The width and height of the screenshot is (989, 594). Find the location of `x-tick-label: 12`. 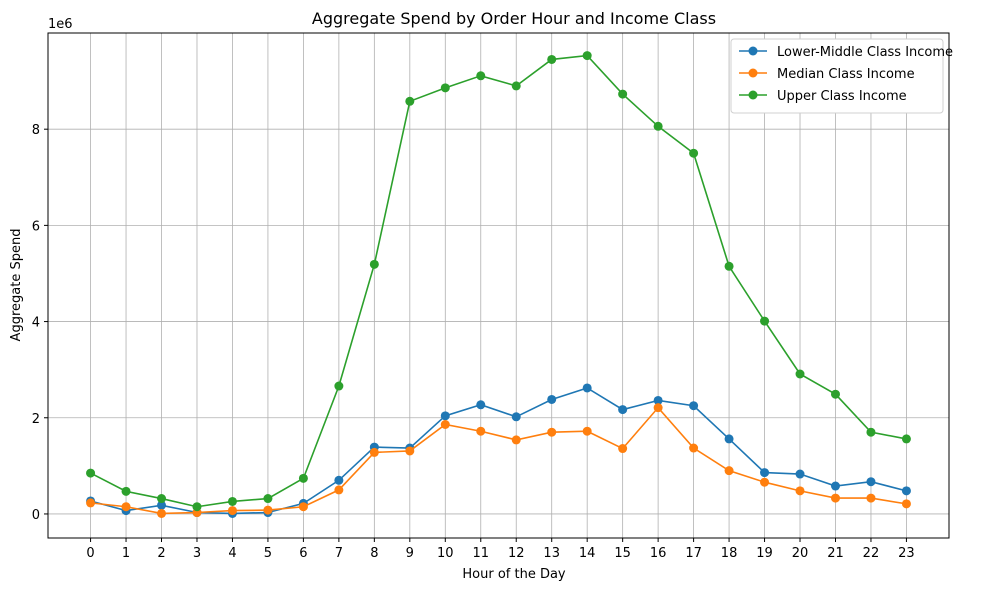

x-tick-label: 12 is located at coordinates (516, 553).